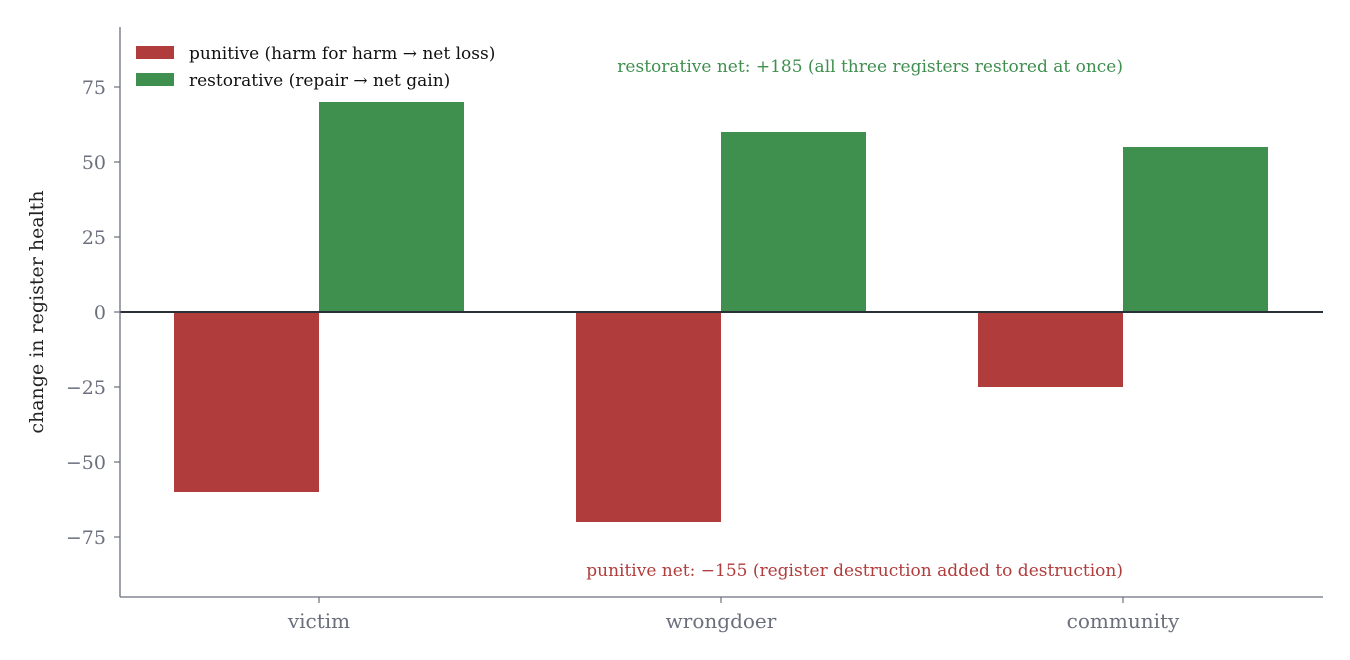  Describe the element at coordinates (37, 311) in the screenshot. I see `y-axis-label: change in register health` at that location.